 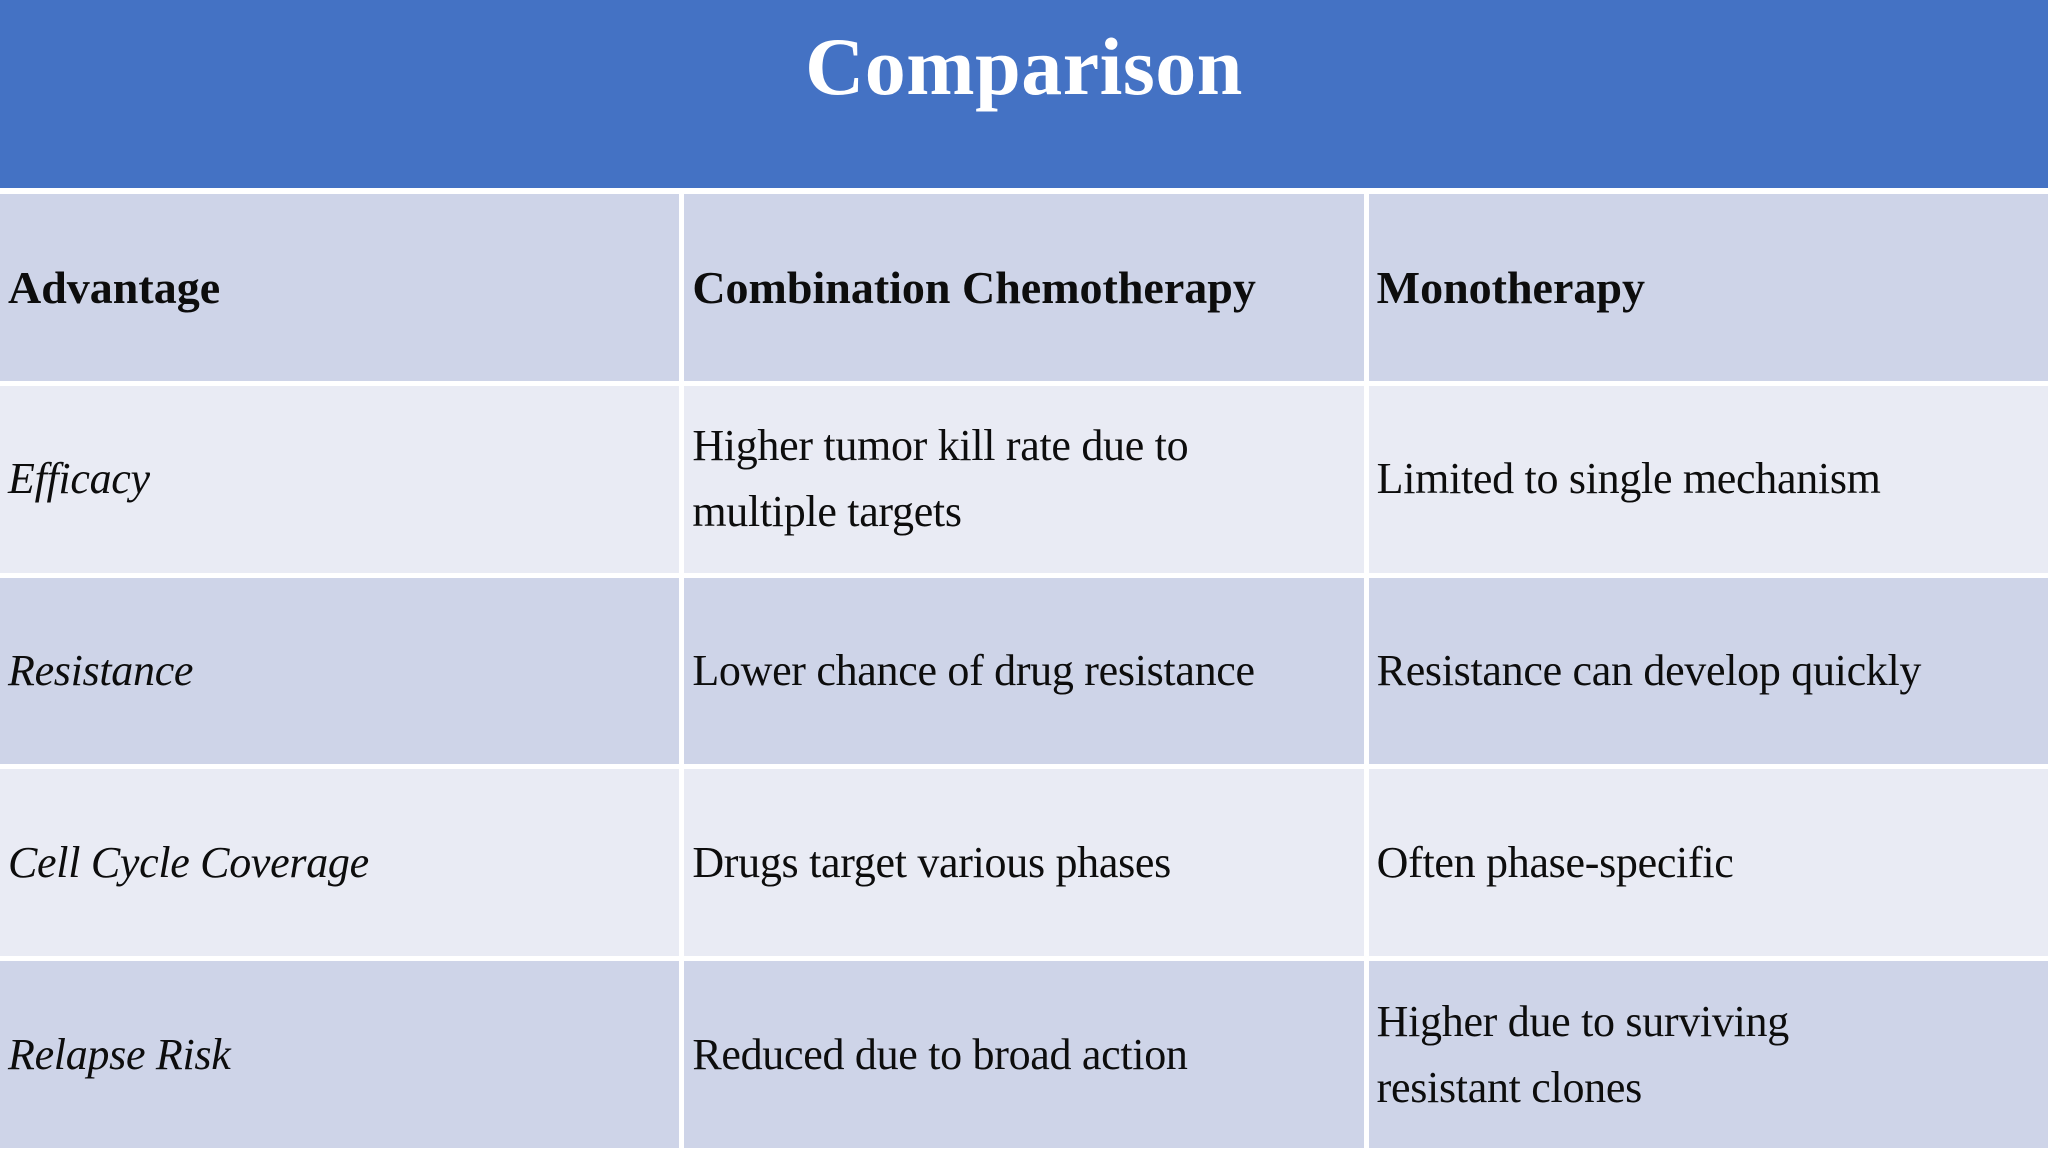 What do you see at coordinates (1708, 1054) in the screenshot?
I see `cell-relapse-monotherapy: Higher due to surviving resistant clones` at bounding box center [1708, 1054].